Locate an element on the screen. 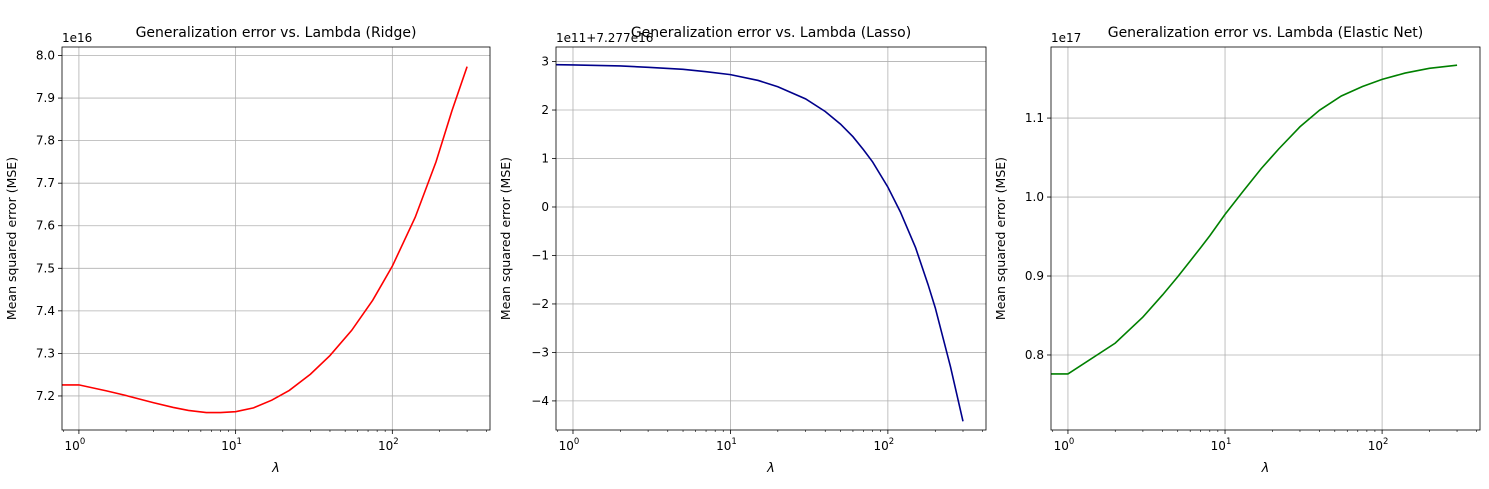 This screenshot has width=1489, height=489. y-tick-label: −4 is located at coordinates (540, 401).